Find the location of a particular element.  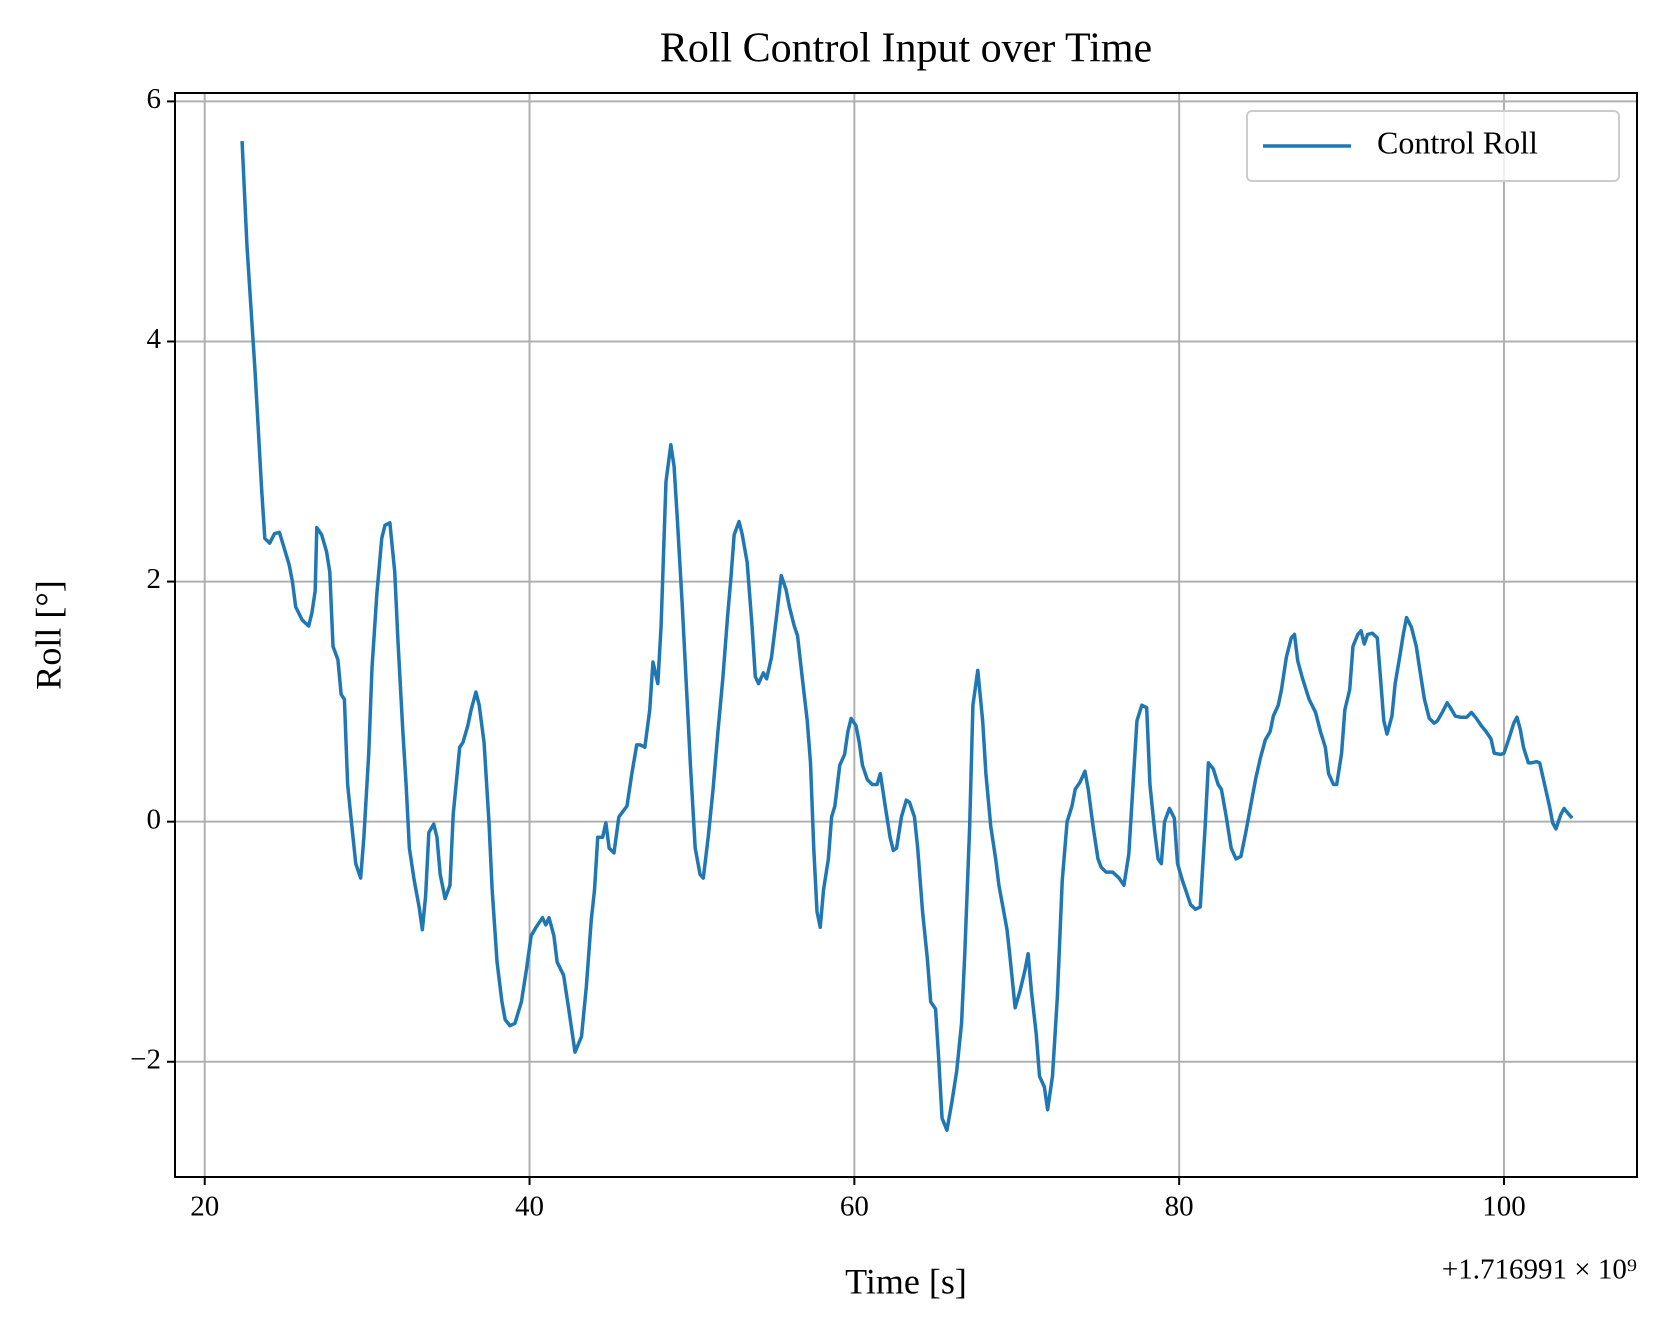

chart-title: Roll Control Input over Time is located at coordinates (906, 49).